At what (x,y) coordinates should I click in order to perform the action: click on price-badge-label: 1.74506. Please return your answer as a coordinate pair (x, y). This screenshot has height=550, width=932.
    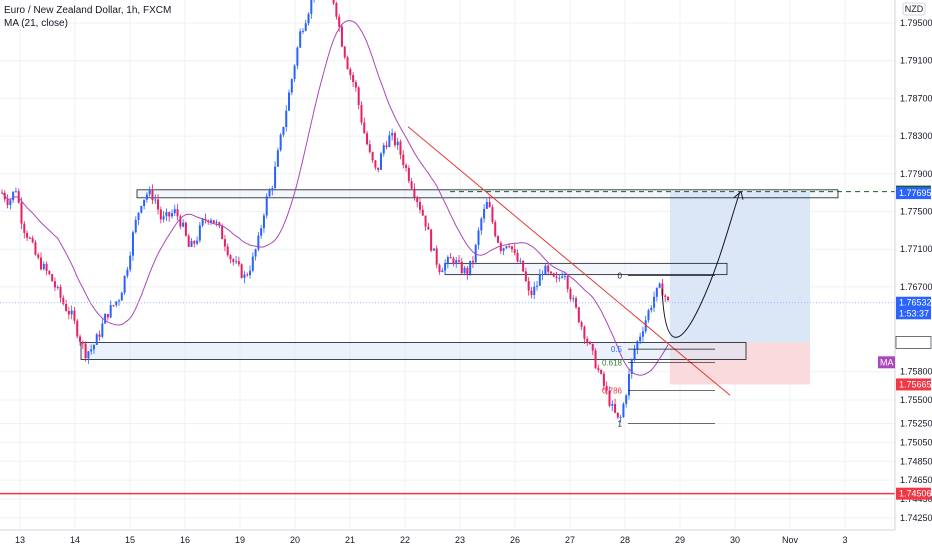
    Looking at the image, I should click on (915, 494).